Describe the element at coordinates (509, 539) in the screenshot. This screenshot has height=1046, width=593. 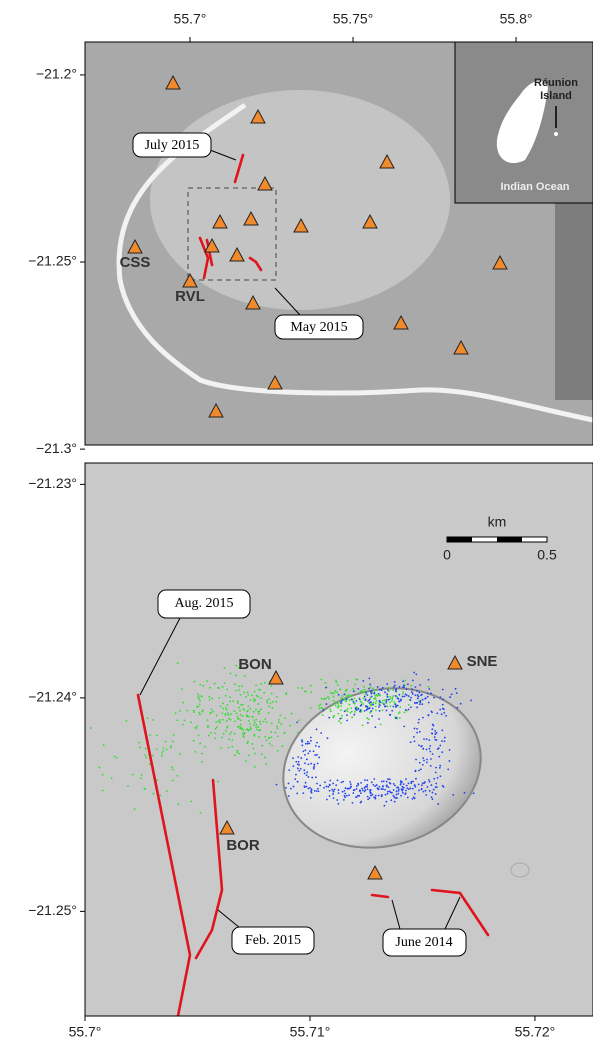
I see `scale-bar-segment` at that location.